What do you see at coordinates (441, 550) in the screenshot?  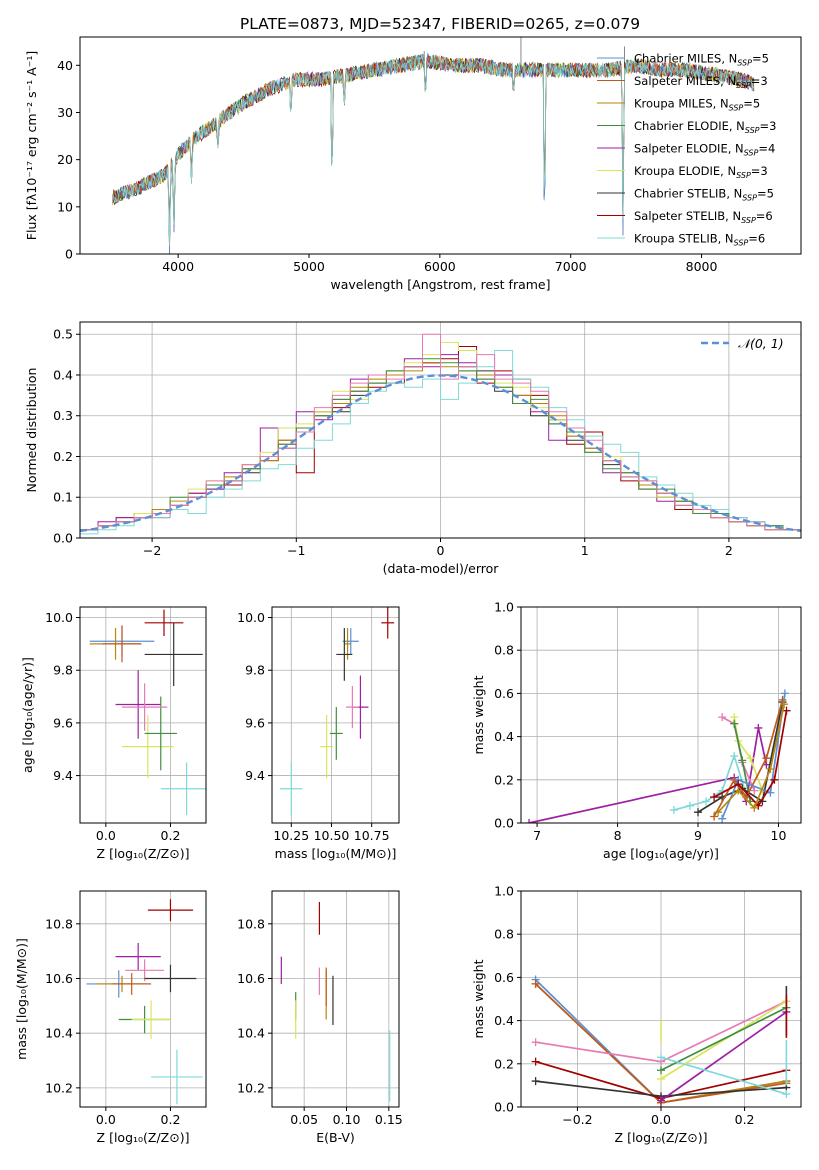 I see `x-tick-label: 0` at bounding box center [441, 550].